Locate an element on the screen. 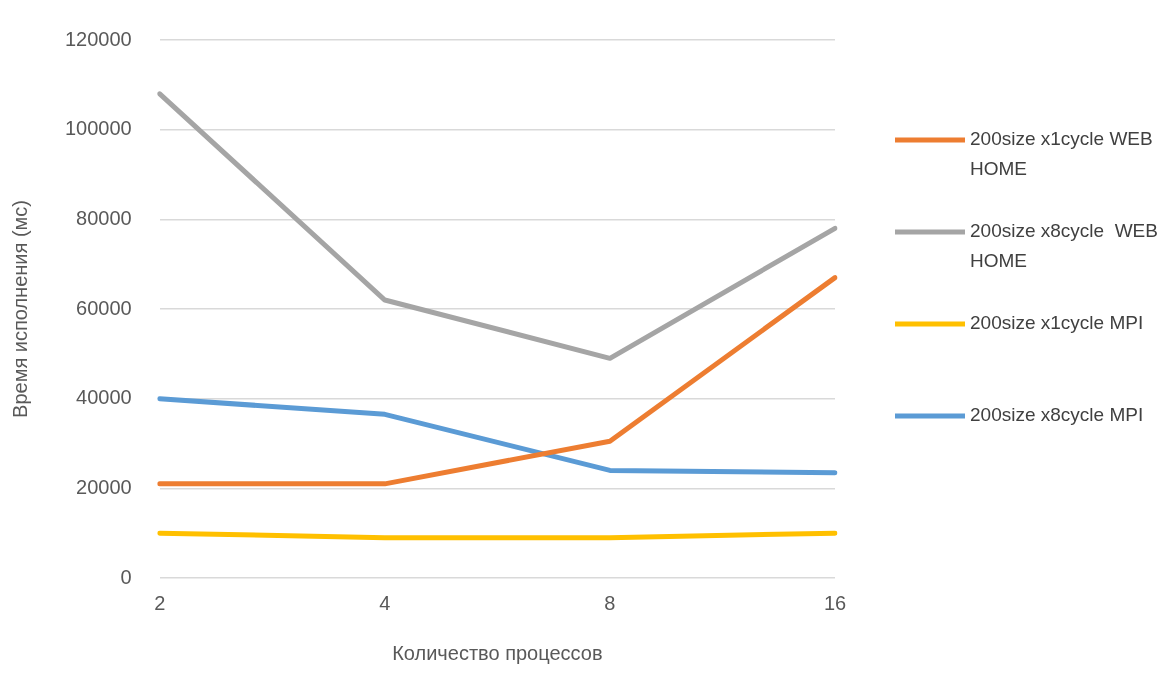 The width and height of the screenshot is (1175, 680). y-tick-label: 100000 is located at coordinates (98, 128).